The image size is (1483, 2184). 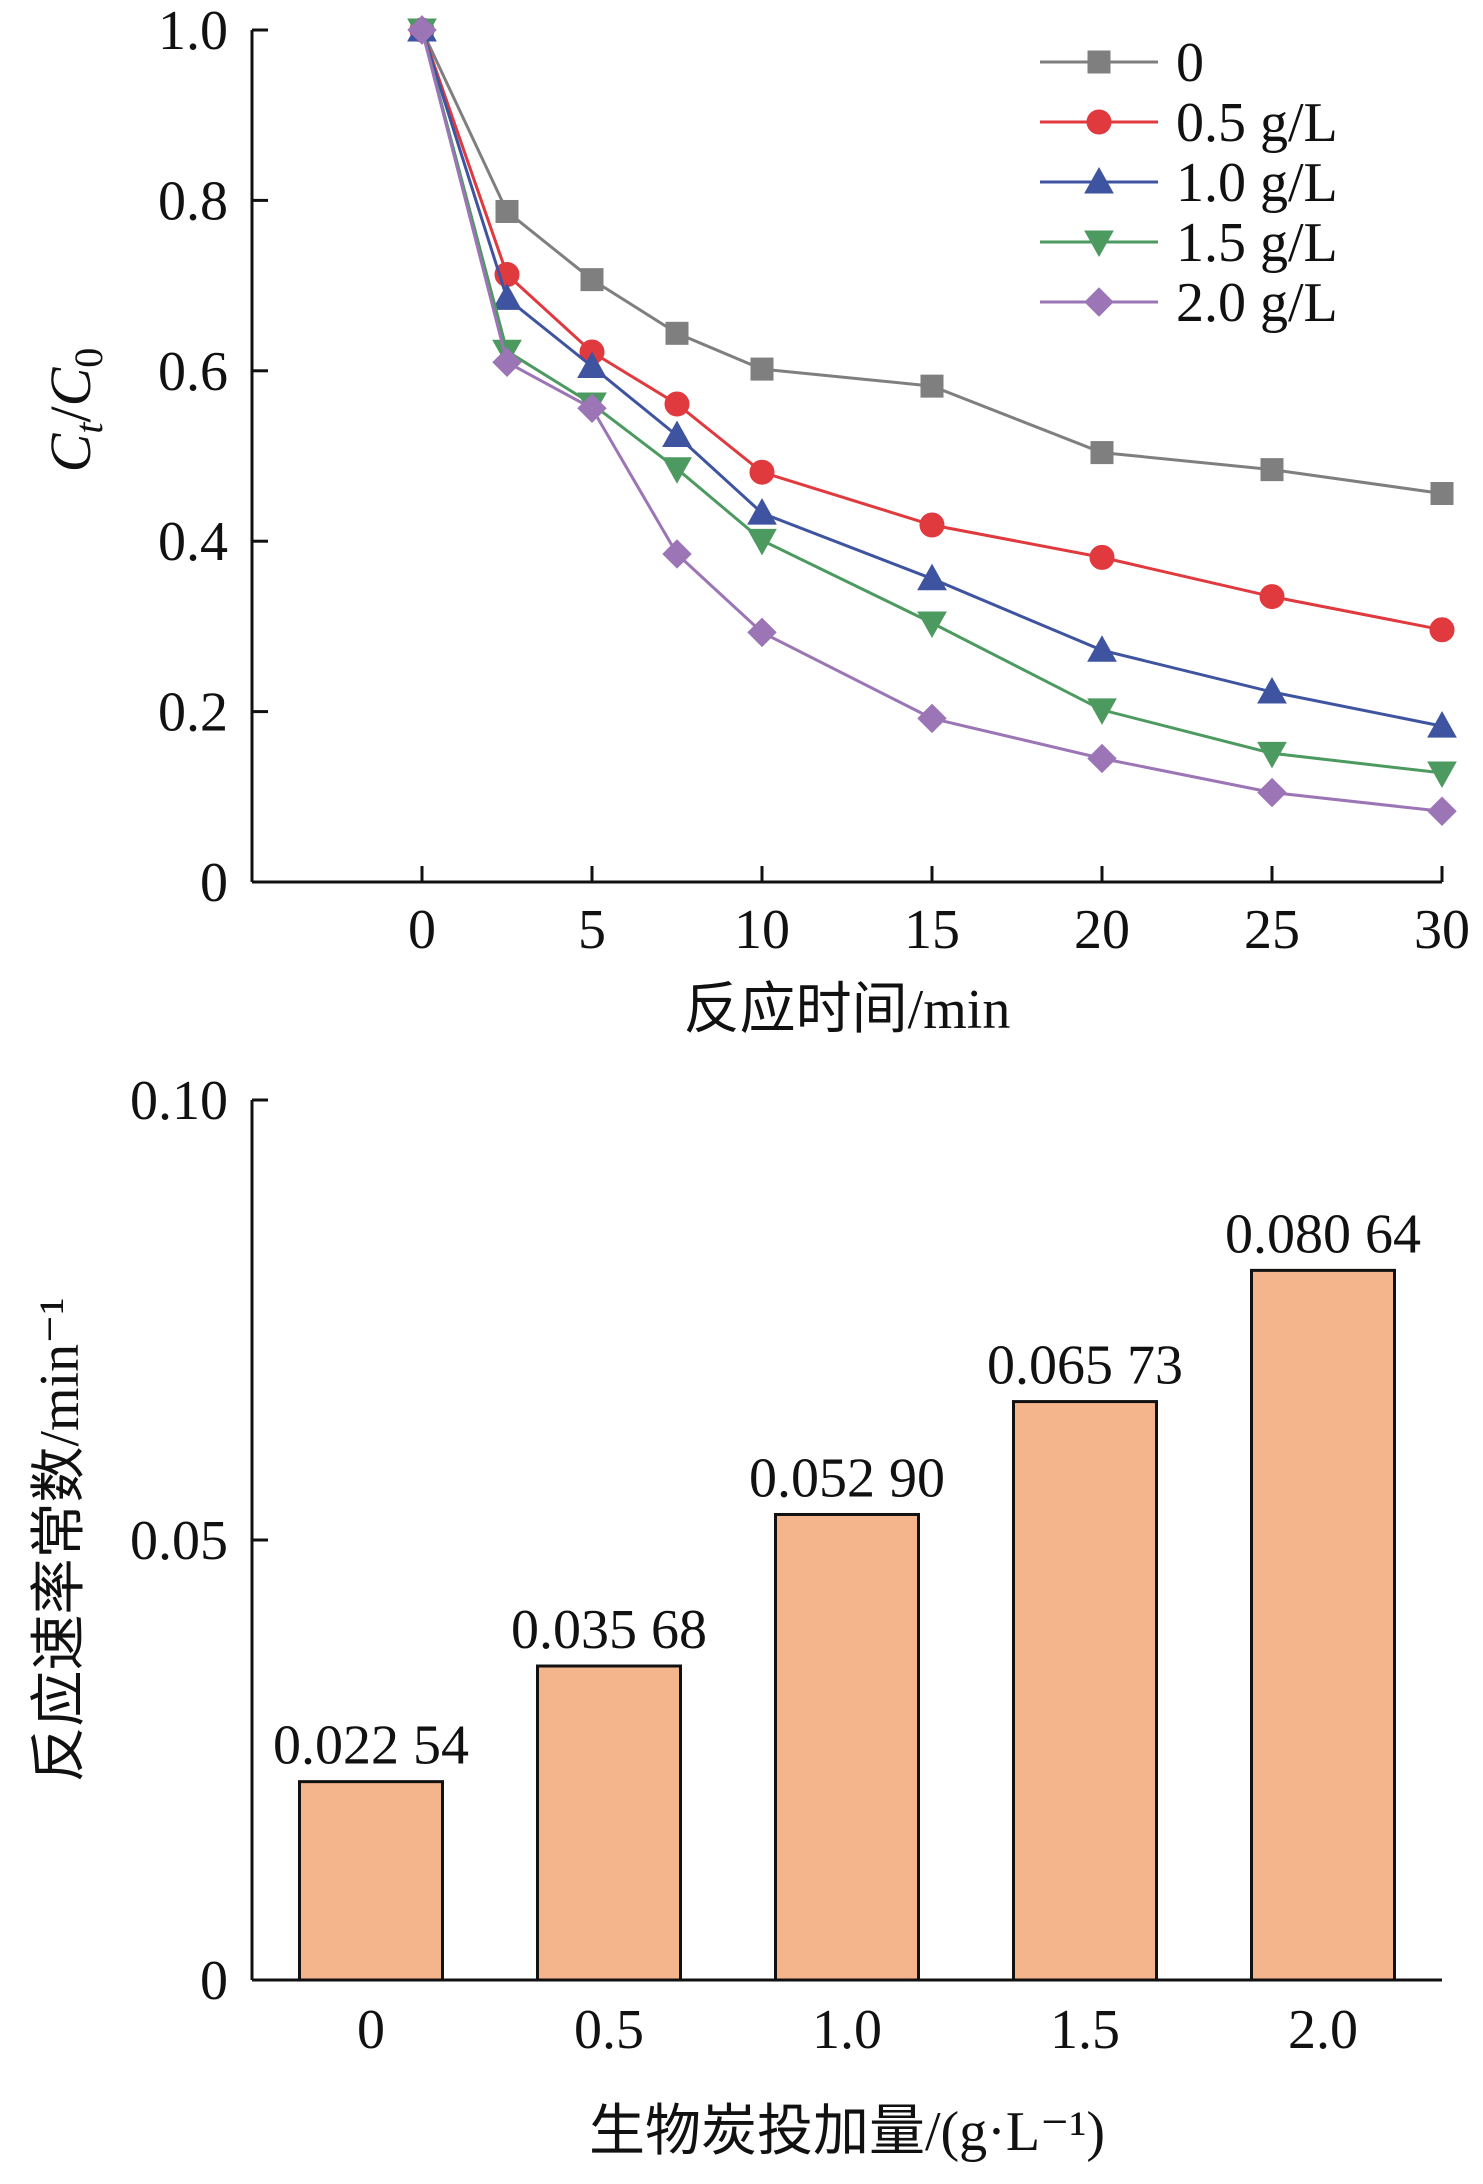 I want to click on legend-item-1: 0.5 g/L, so click(x=1189, y=123).